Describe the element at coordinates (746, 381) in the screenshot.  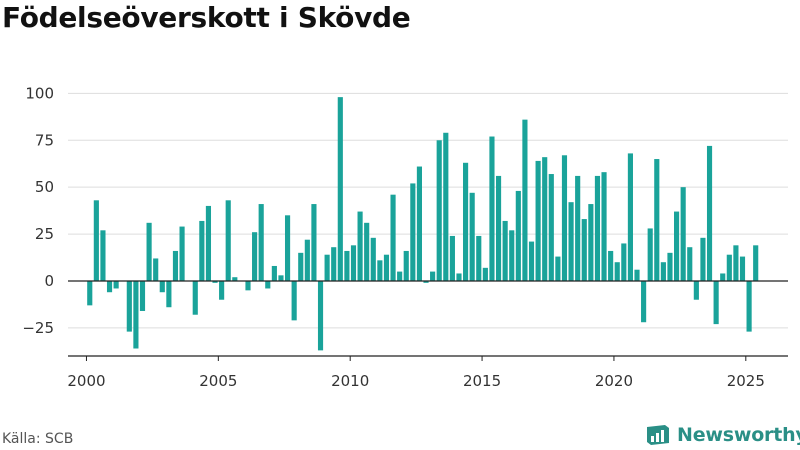
I see `x-tick-label: 2025` at that location.